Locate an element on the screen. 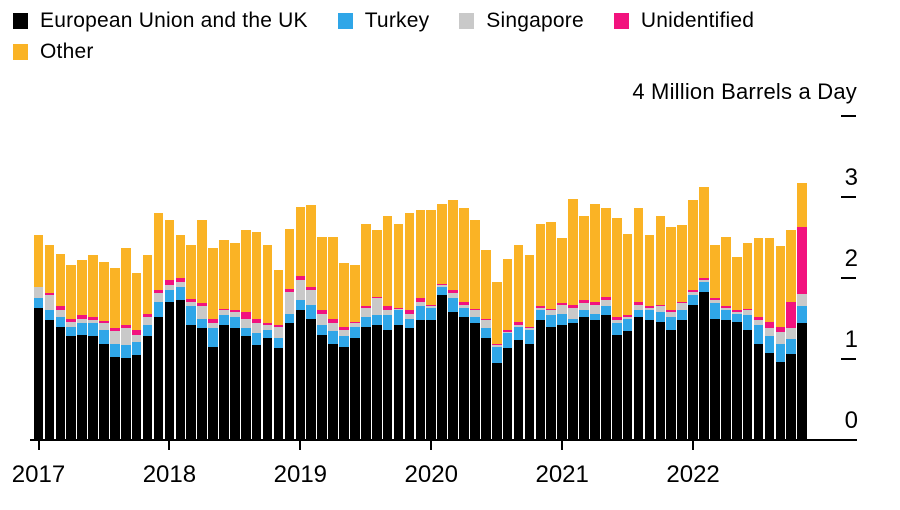 Image resolution: width=900 pixels, height=510 pixels. x-tick-label-2019: 2019 is located at coordinates (300, 474).